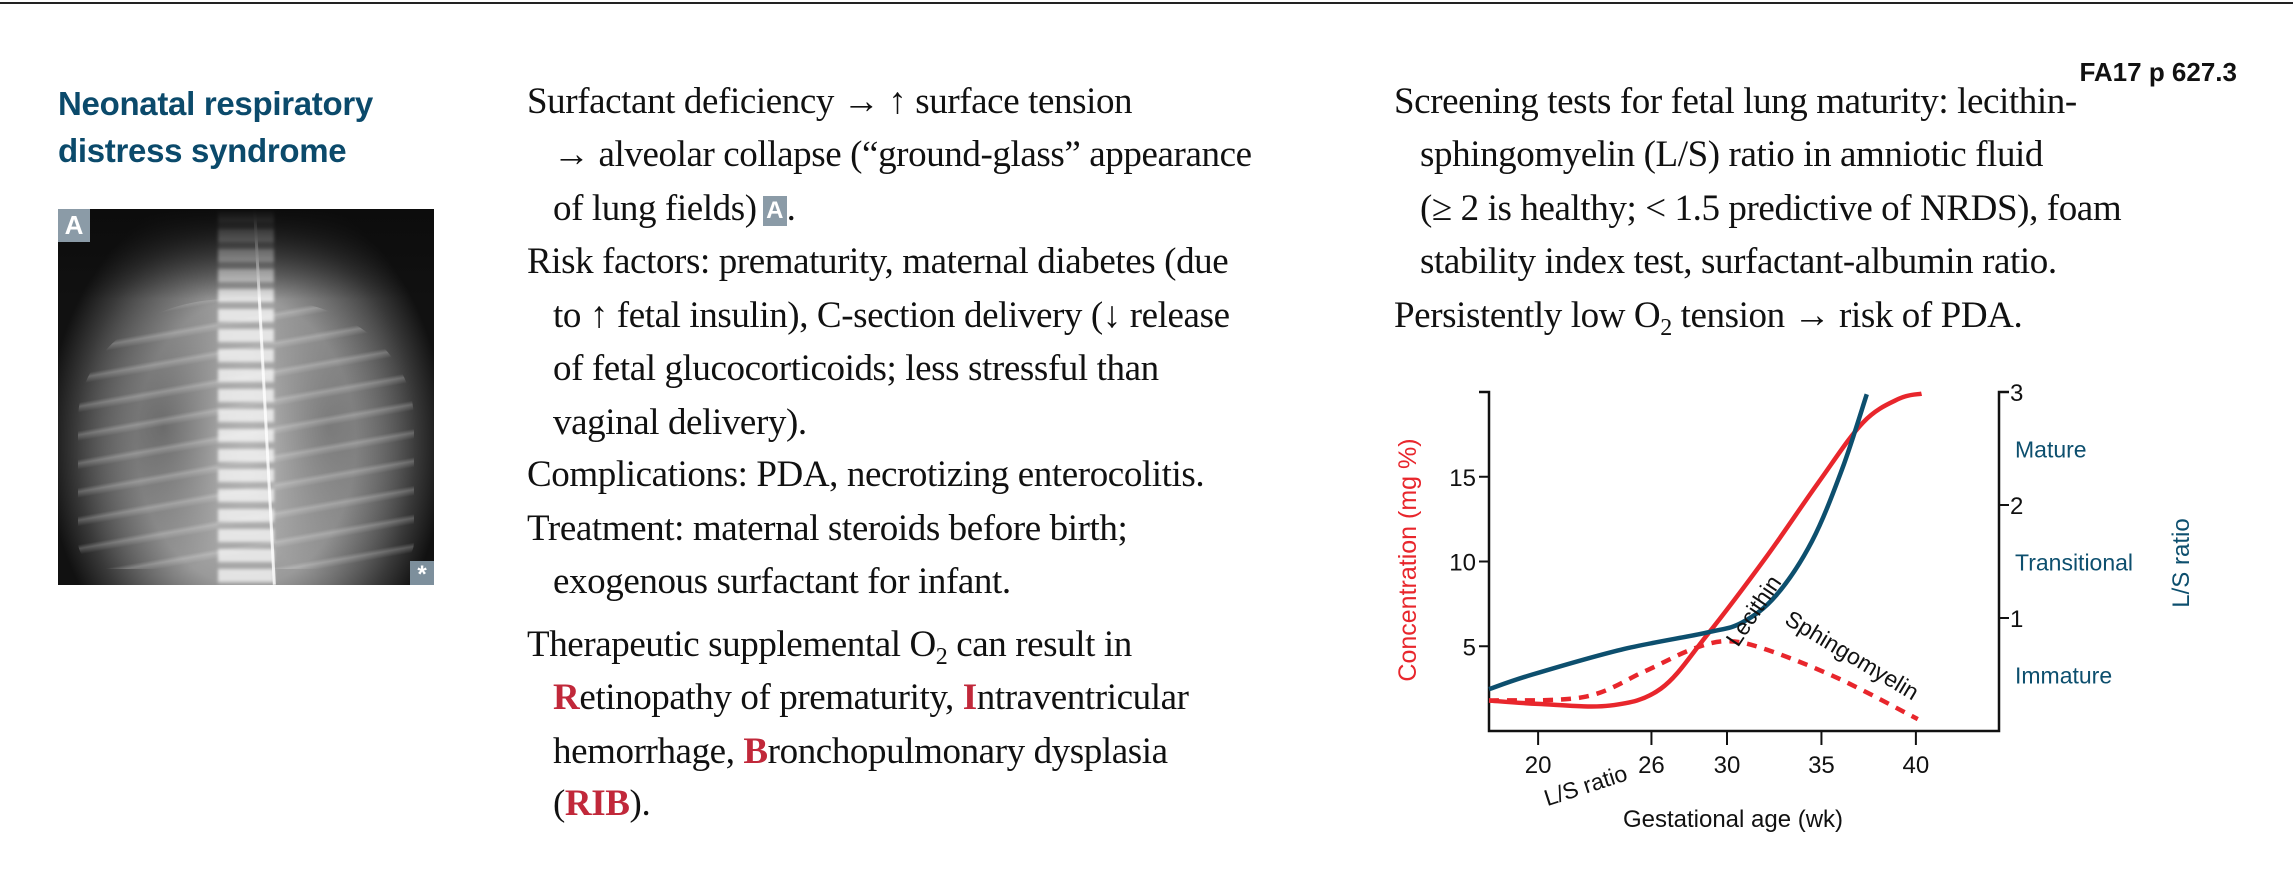 This screenshot has width=2293, height=887. I want to click on xray-shadow, so click(246, 254).